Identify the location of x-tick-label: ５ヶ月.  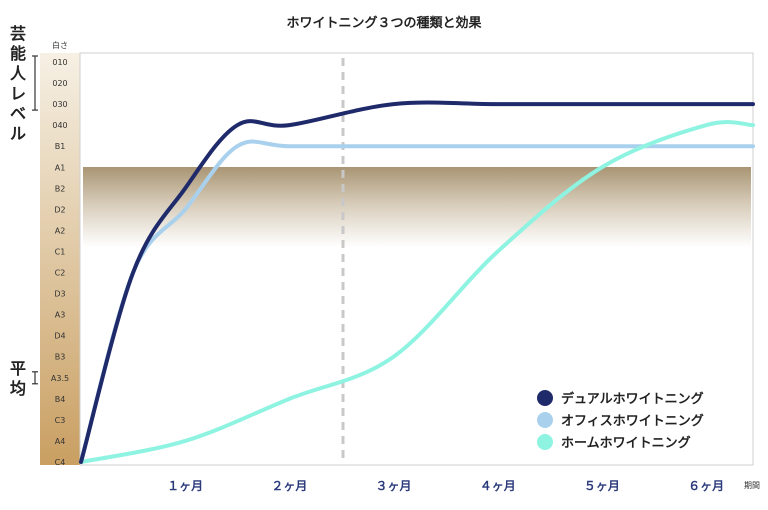
(602, 486).